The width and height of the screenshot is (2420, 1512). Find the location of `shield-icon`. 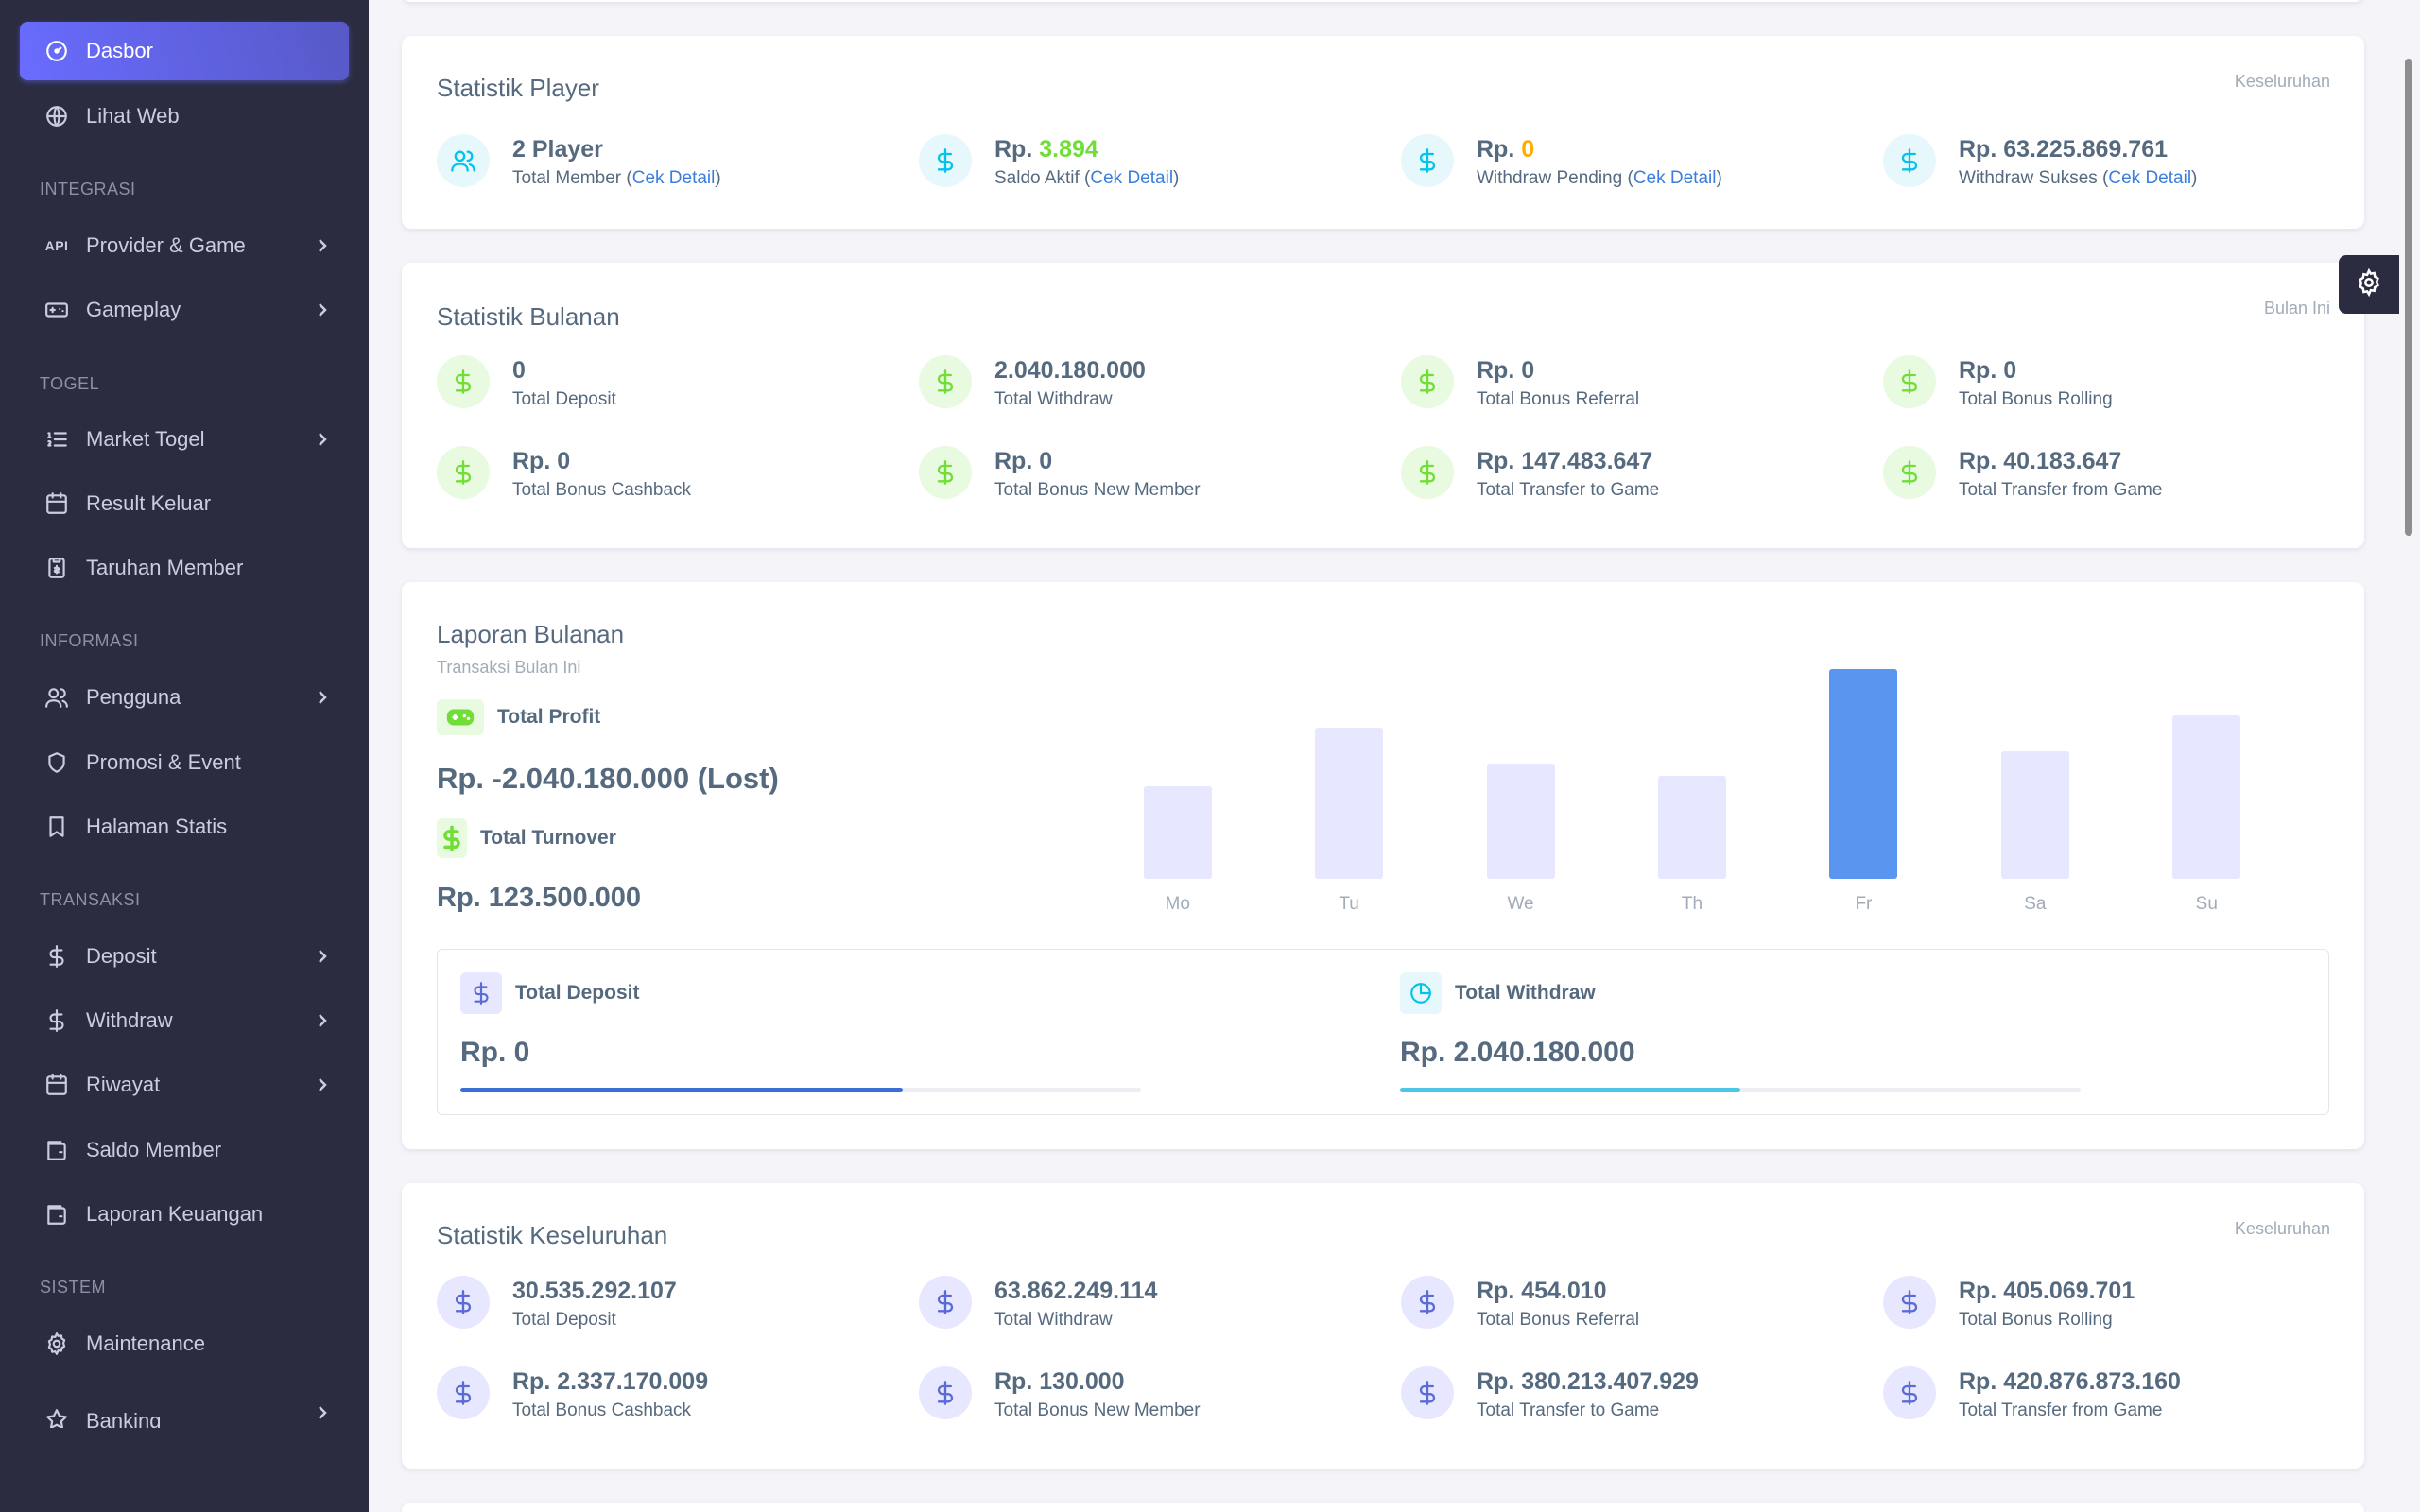

shield-icon is located at coordinates (57, 762).